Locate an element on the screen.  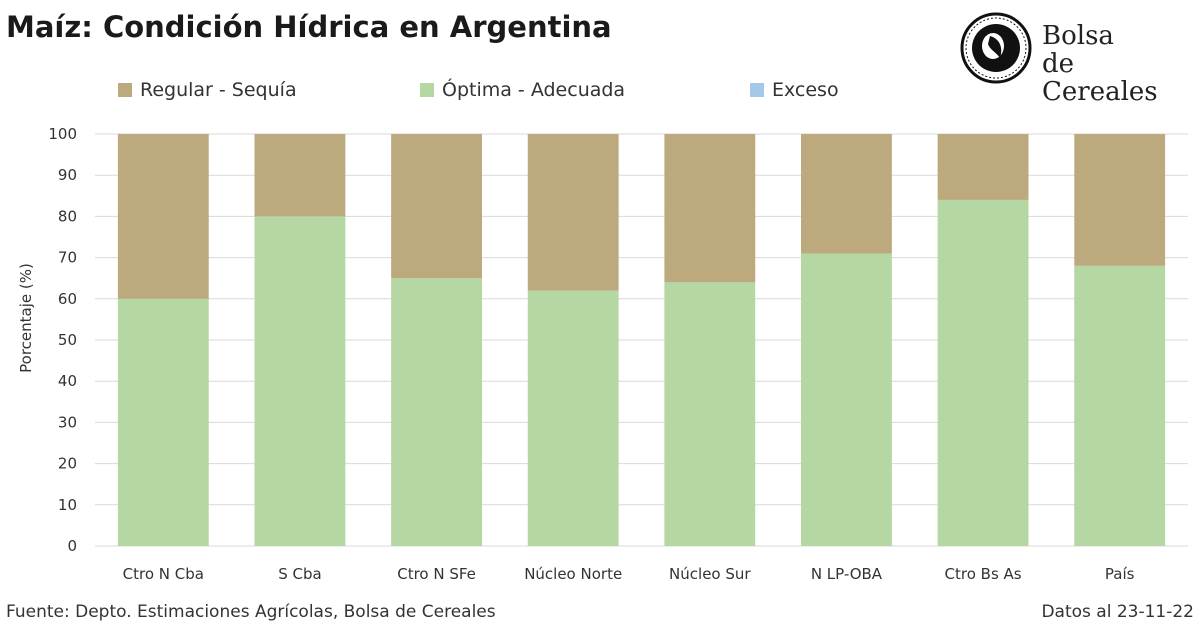
chart-title: Maíz: Condición Hídrica en Argentina is located at coordinates (309, 27).